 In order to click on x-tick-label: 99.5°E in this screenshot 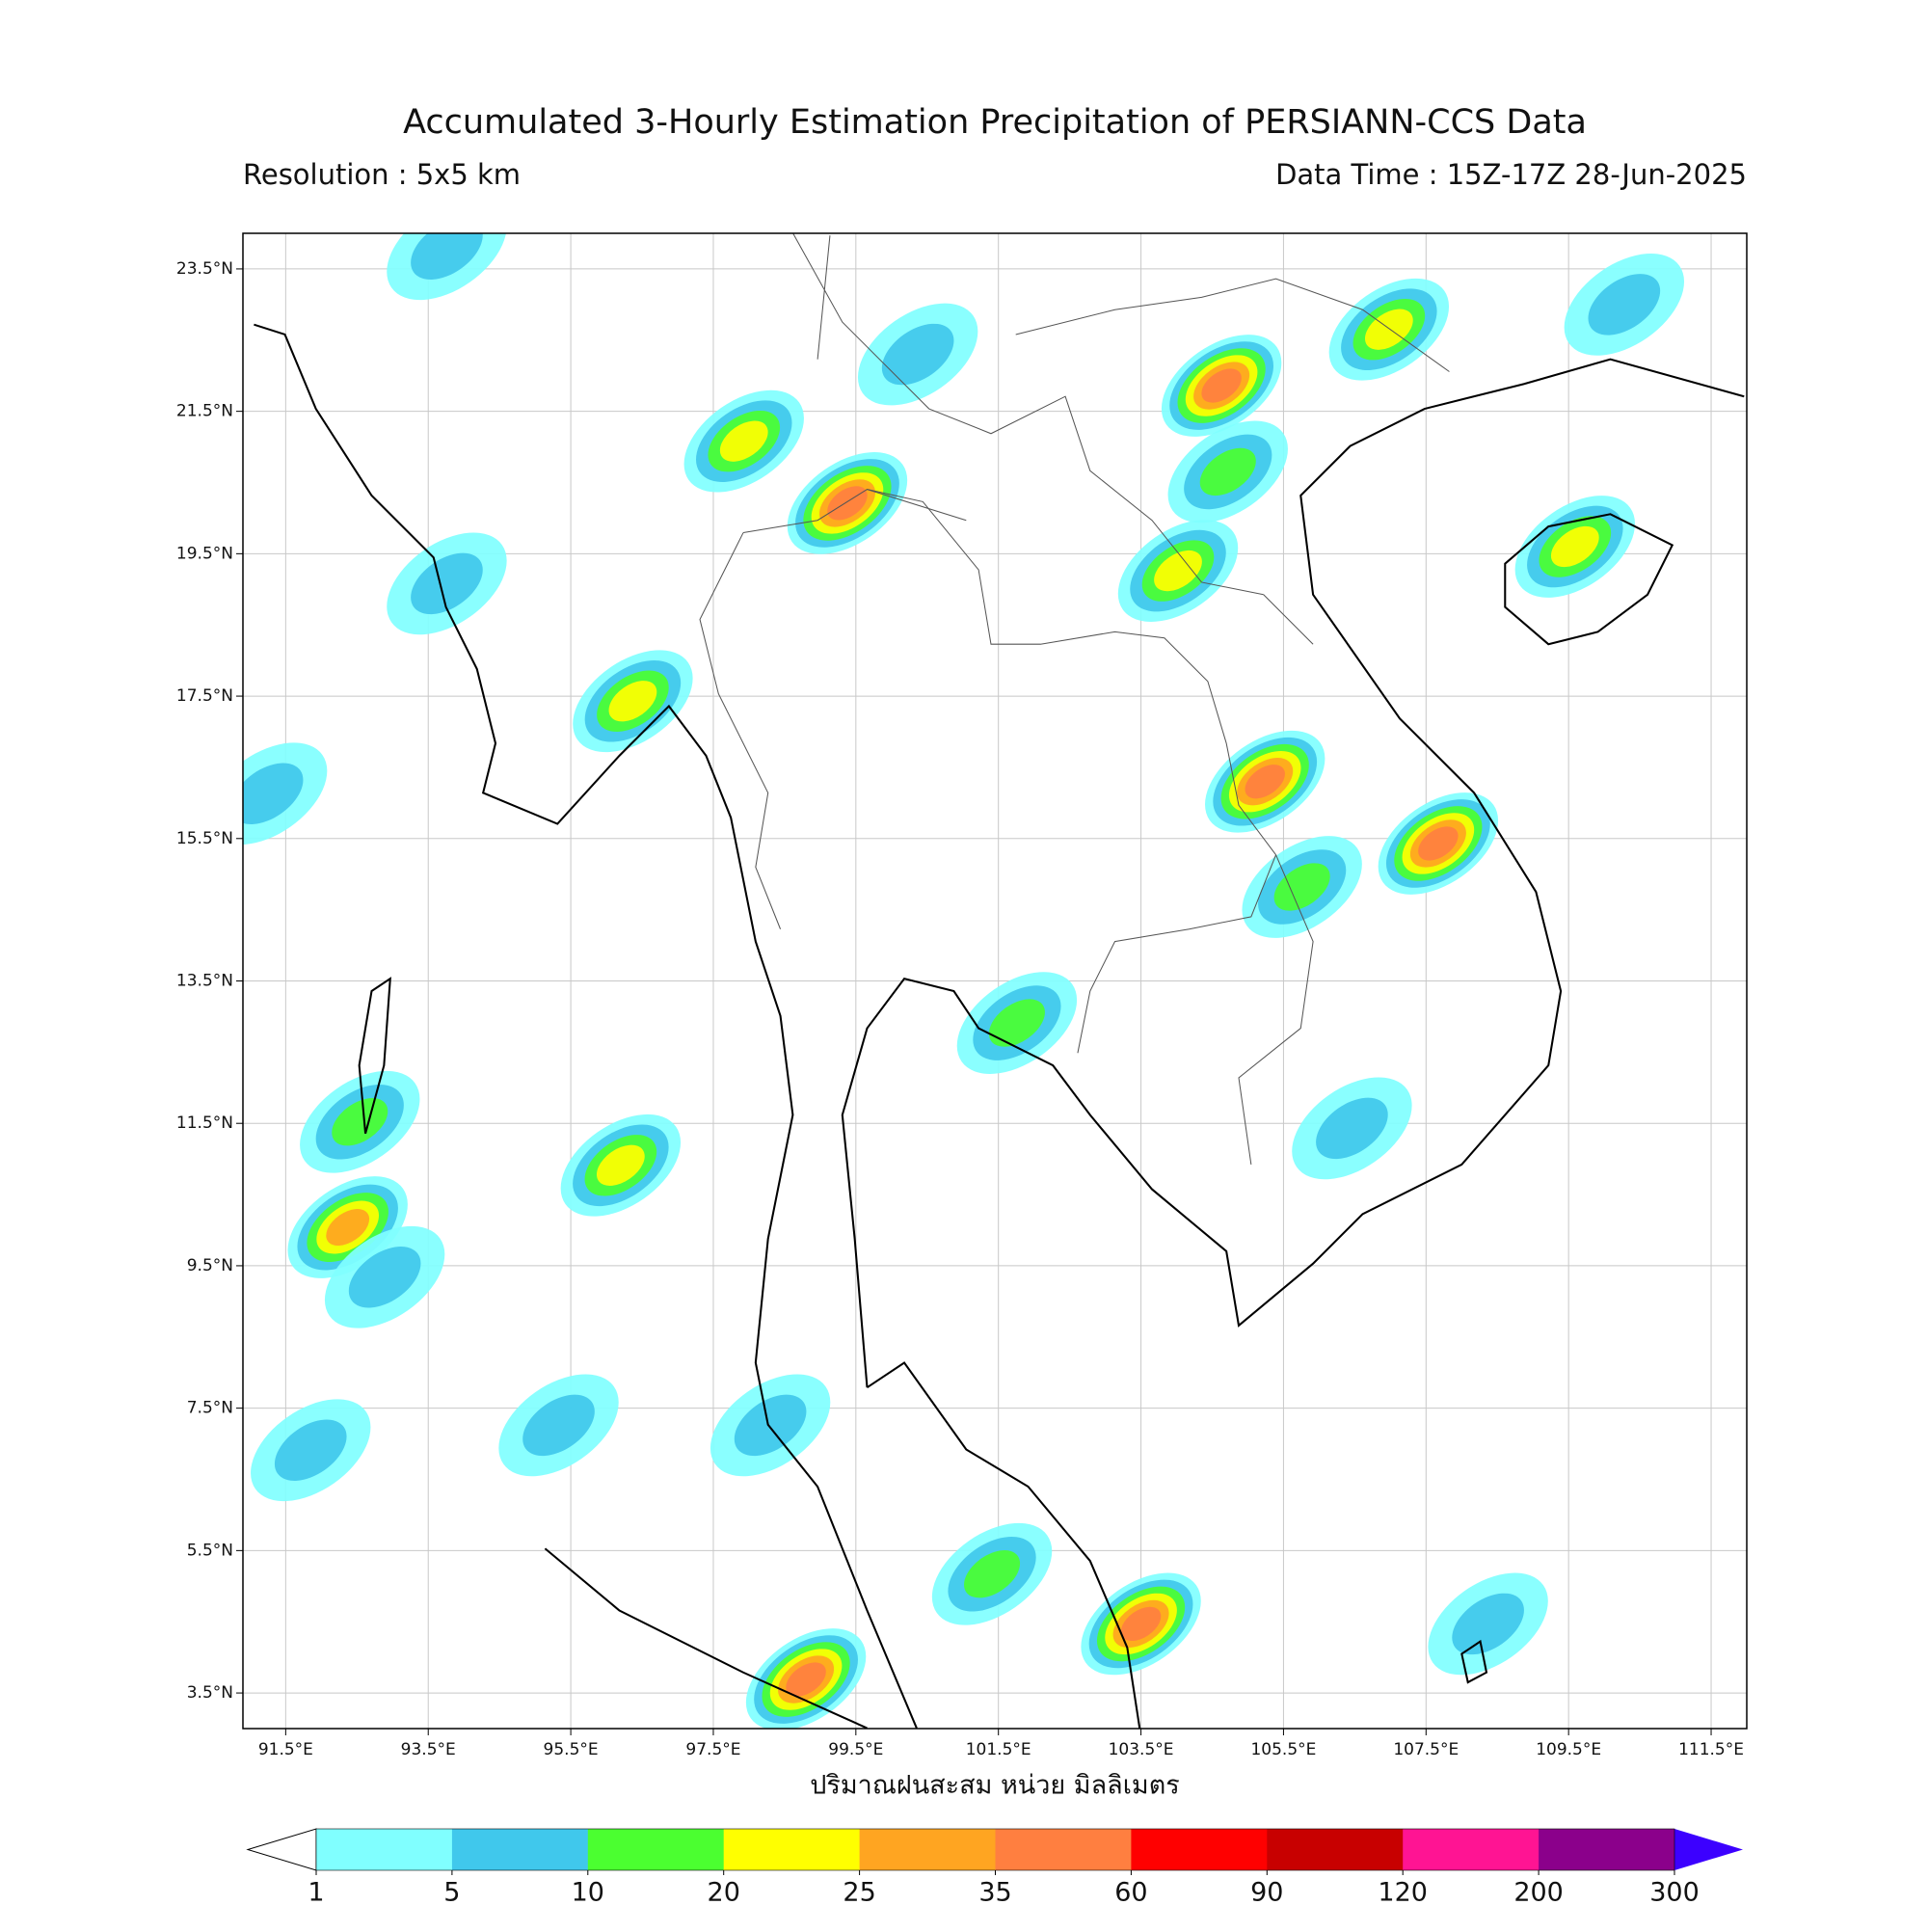, I will do `click(855, 1750)`.